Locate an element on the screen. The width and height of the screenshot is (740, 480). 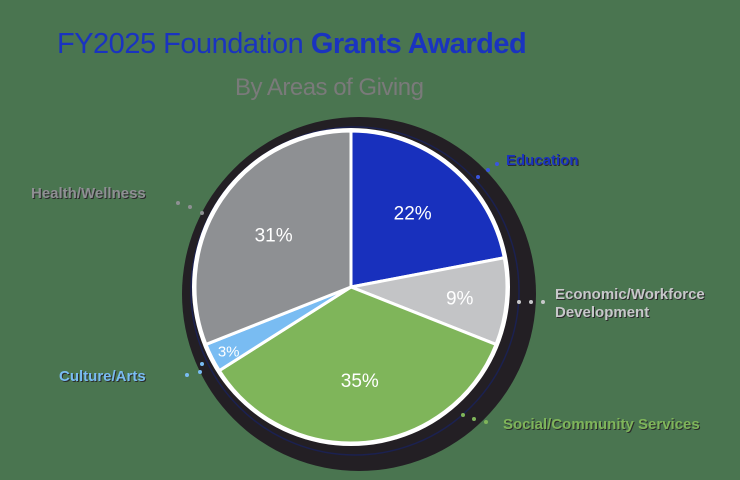
label-social-community: Social/Community Services is located at coordinates (601, 425).